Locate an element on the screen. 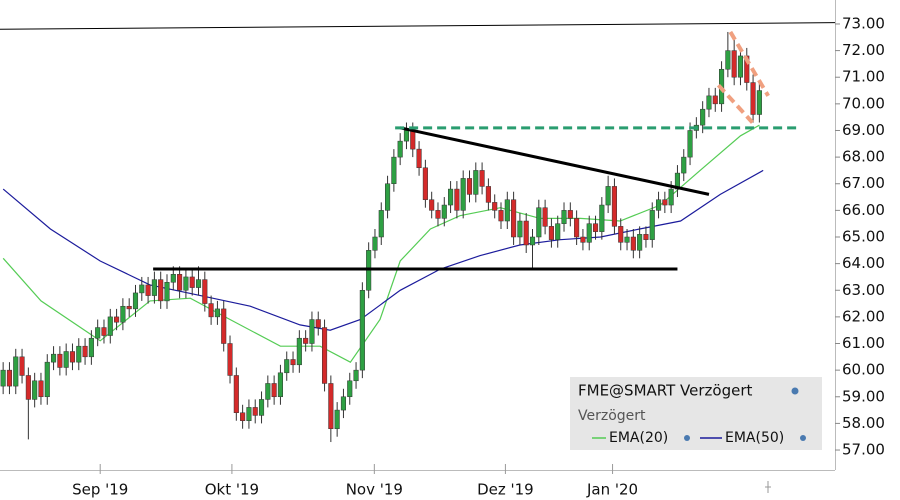 This screenshot has width=900, height=500. y-tick-label: 61.00 is located at coordinates (863, 343).